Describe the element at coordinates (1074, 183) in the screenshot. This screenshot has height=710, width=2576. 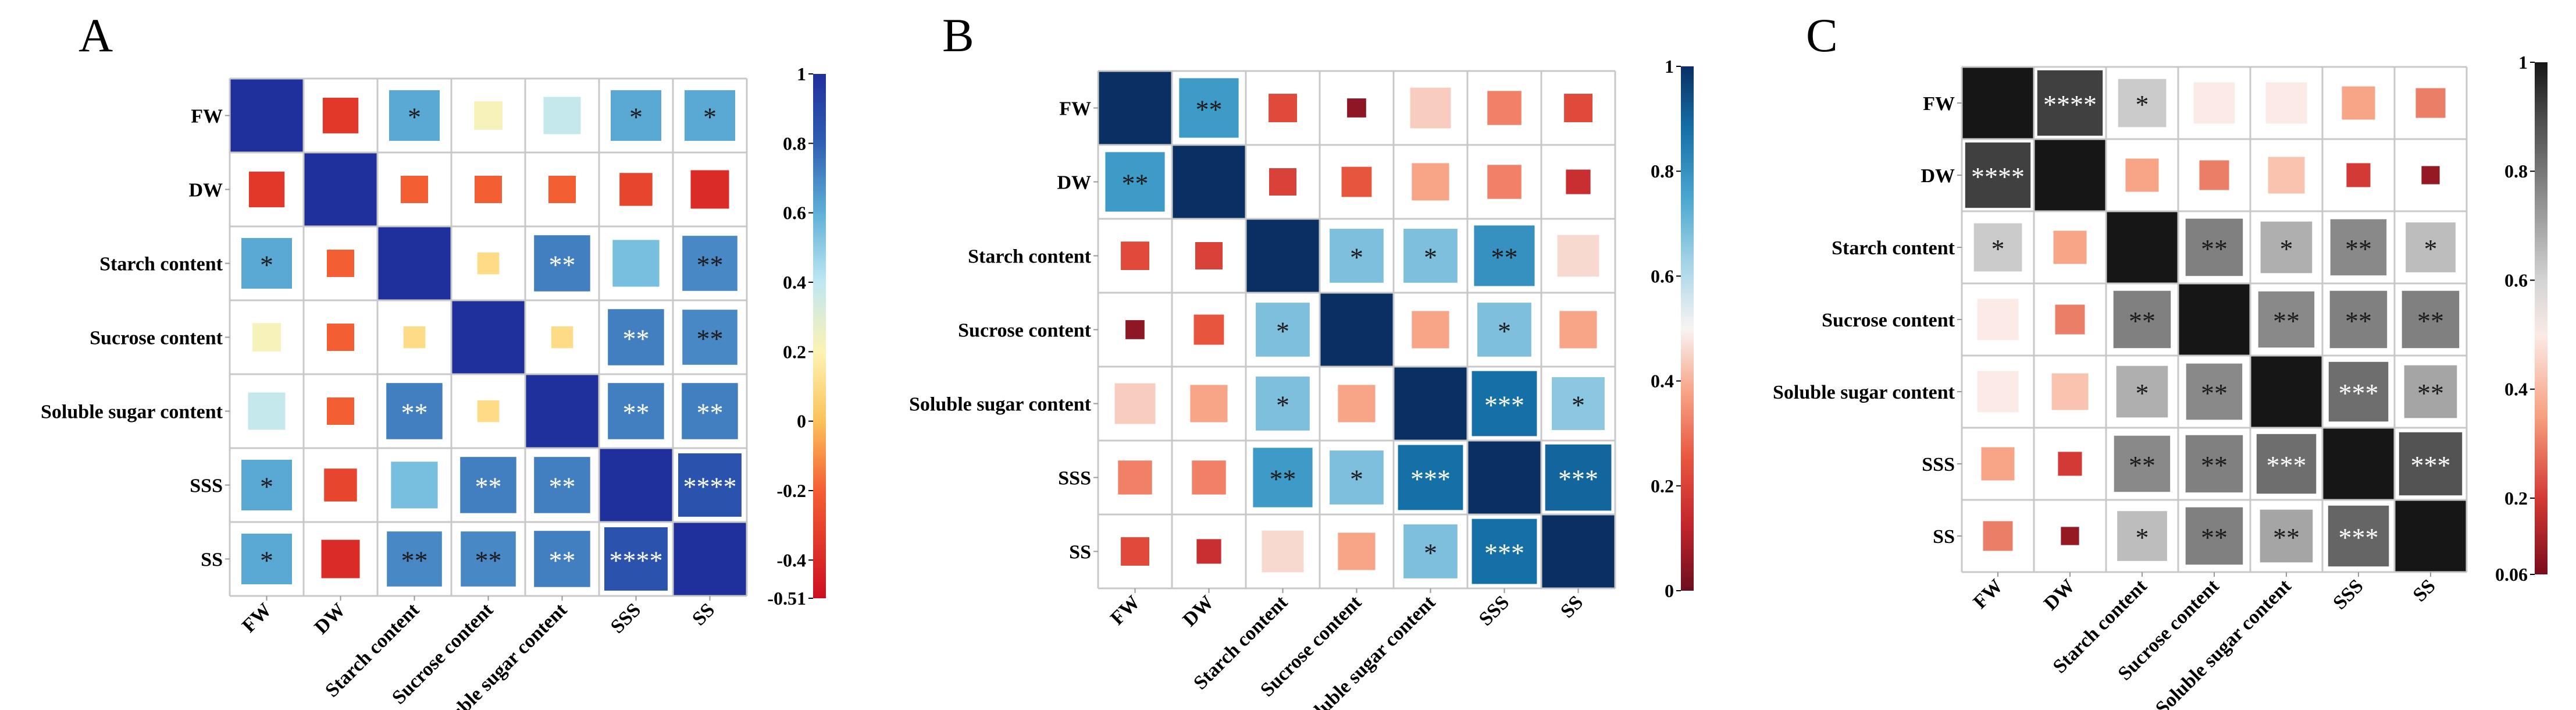
I see `row-label-dw: DW` at that location.